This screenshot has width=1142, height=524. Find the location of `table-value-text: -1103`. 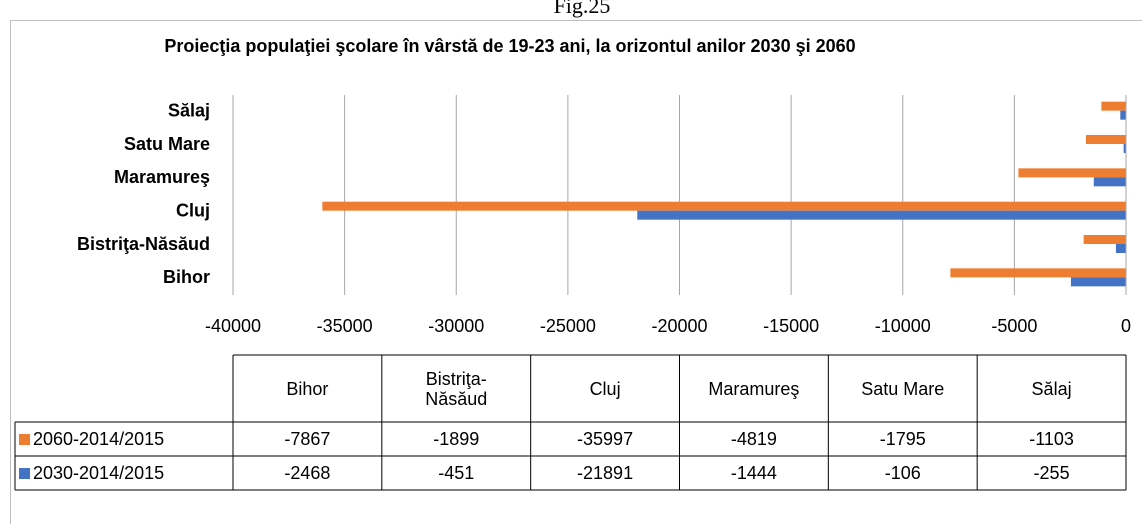

table-value-text: -1103 is located at coordinates (1051, 439).